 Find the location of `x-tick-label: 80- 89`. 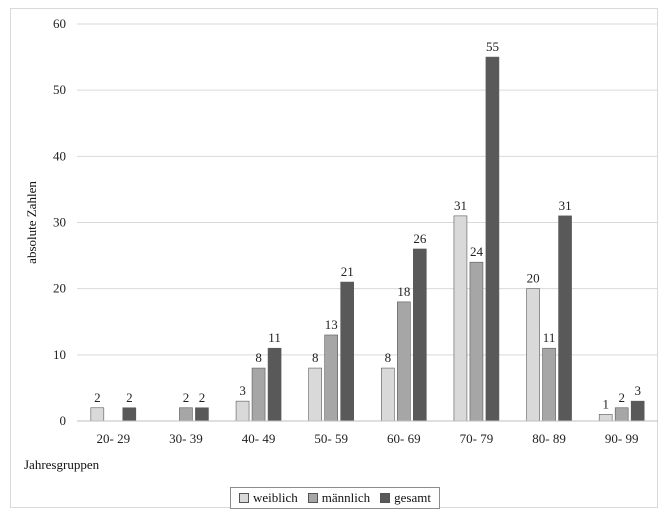

x-tick-label: 80- 89 is located at coordinates (549, 438).